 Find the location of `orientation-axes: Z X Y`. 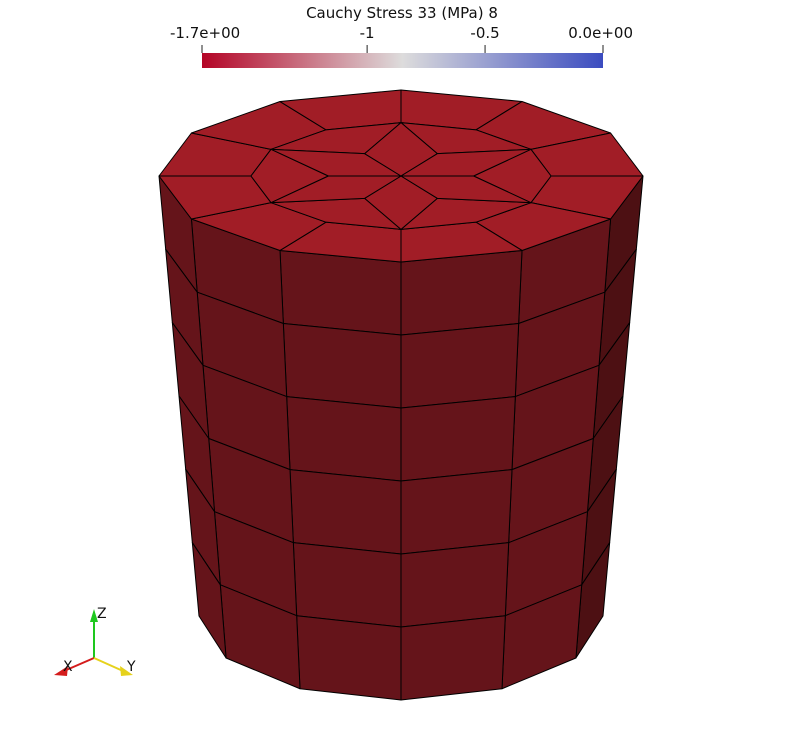

orientation-axes: Z X Y is located at coordinates (95, 641).